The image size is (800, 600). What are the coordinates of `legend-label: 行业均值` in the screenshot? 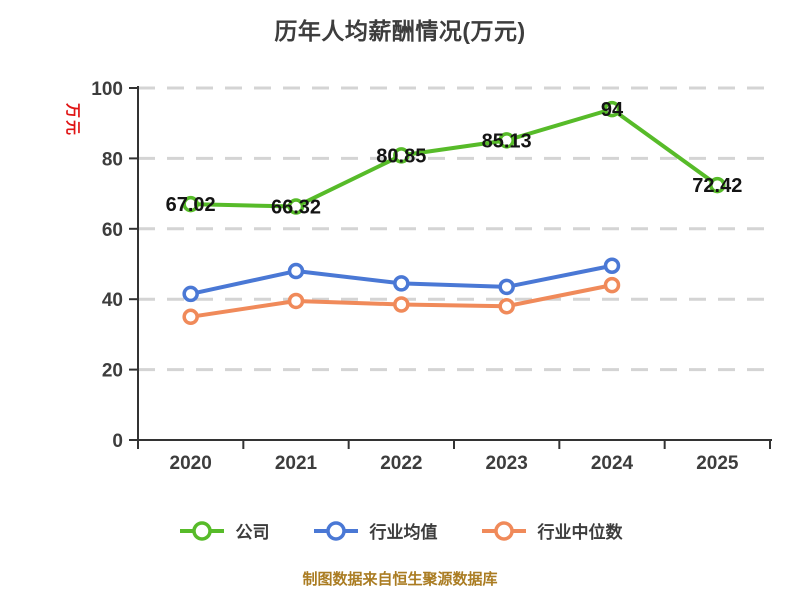 It's located at (403, 532).